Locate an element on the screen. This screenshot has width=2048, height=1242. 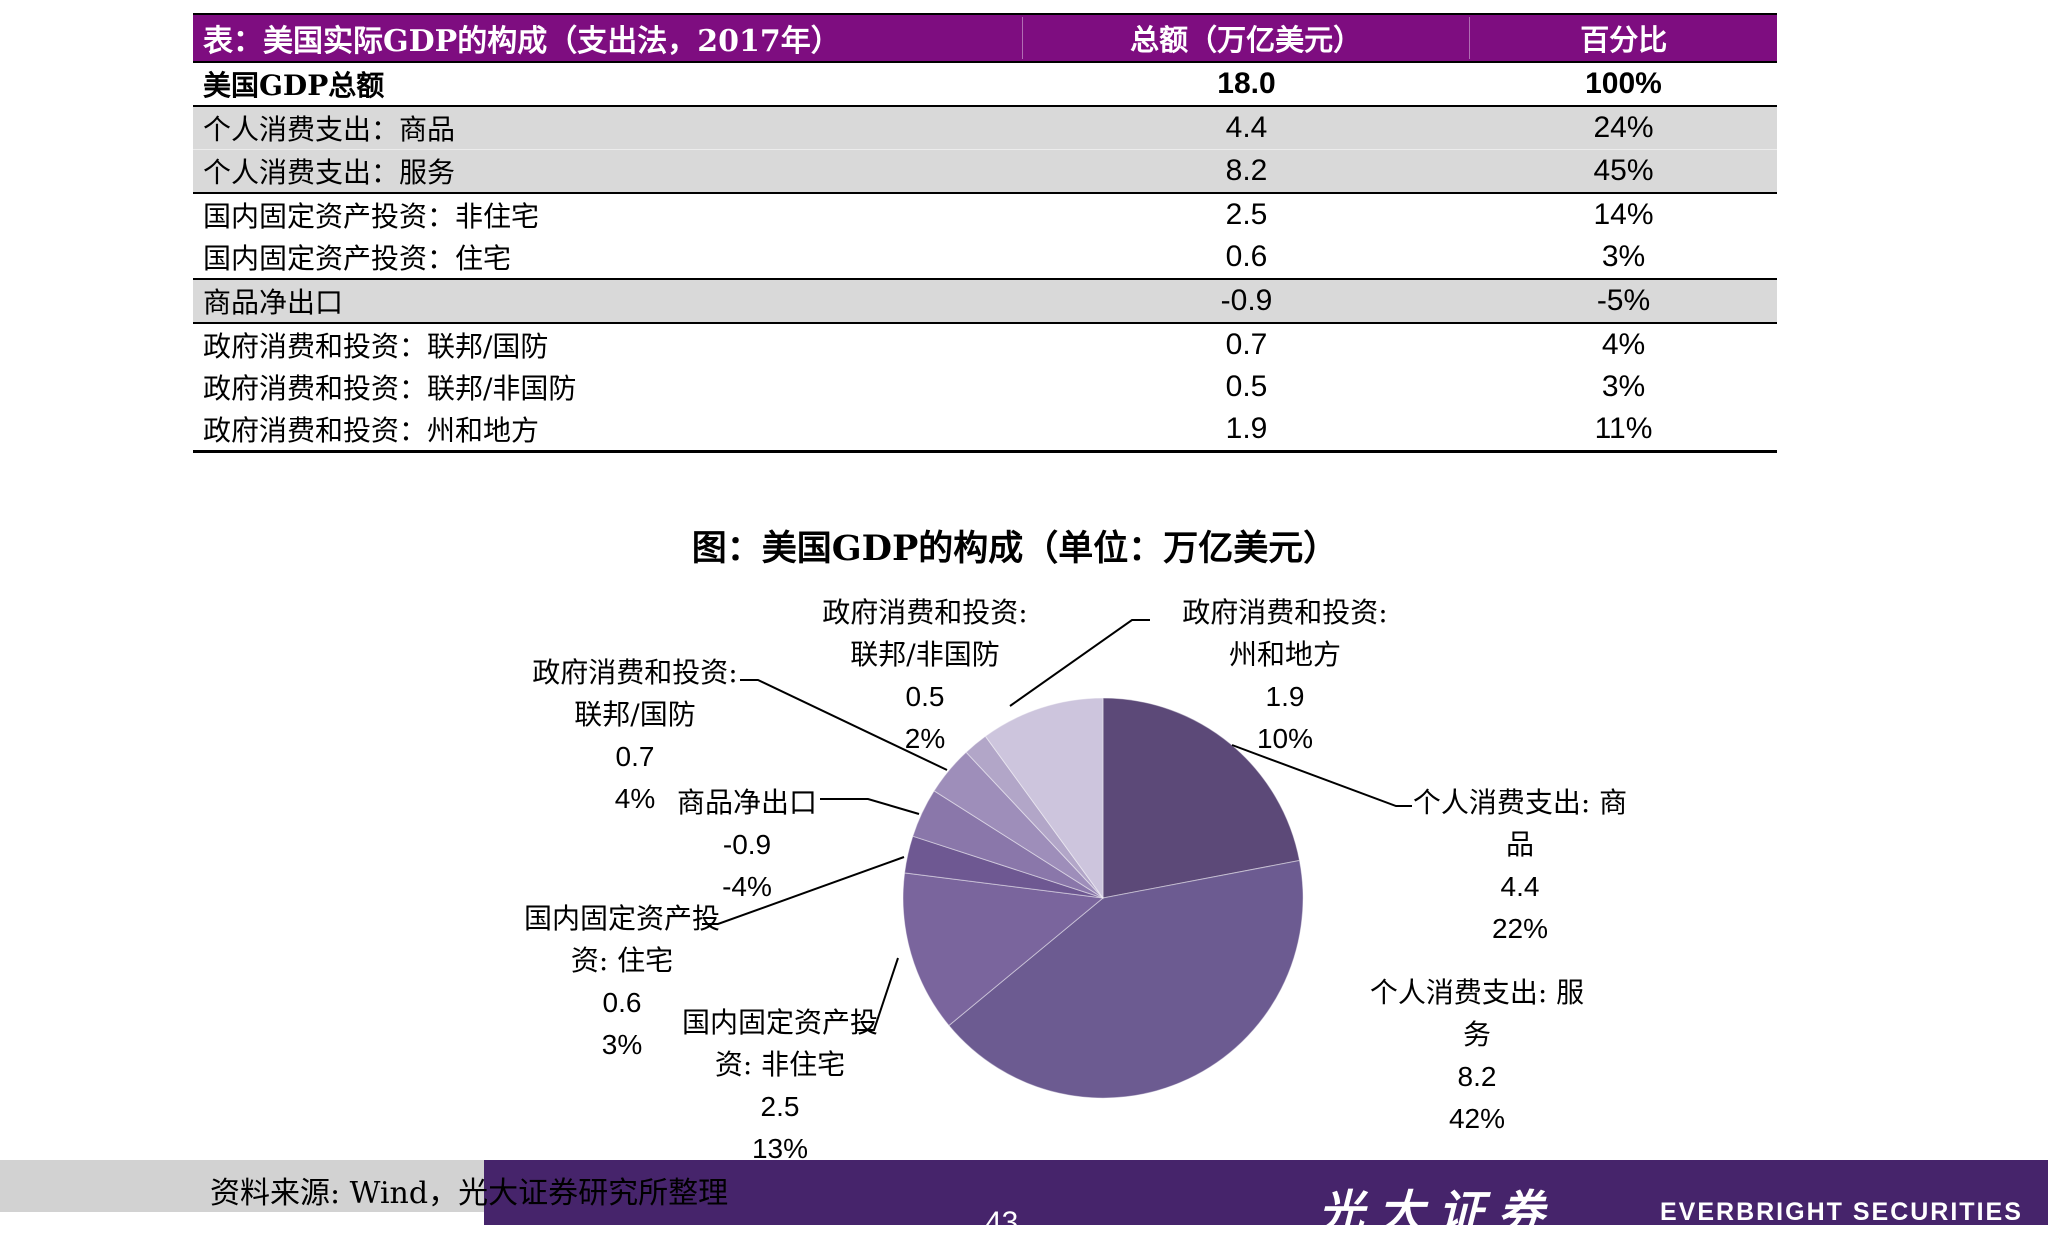
table-row: 个人消费支出：商品 4.4 24% is located at coordinates (985, 128).